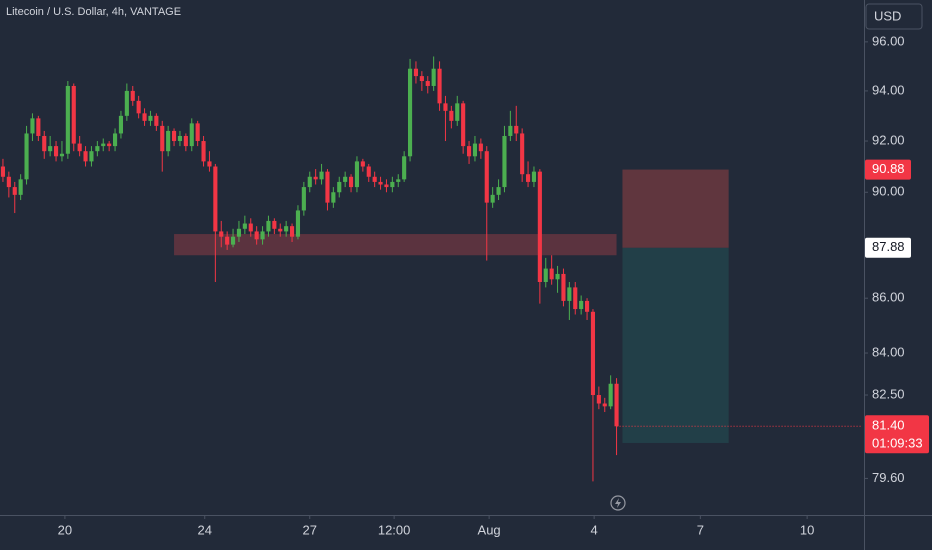  I want to click on lightning, so click(618, 503).